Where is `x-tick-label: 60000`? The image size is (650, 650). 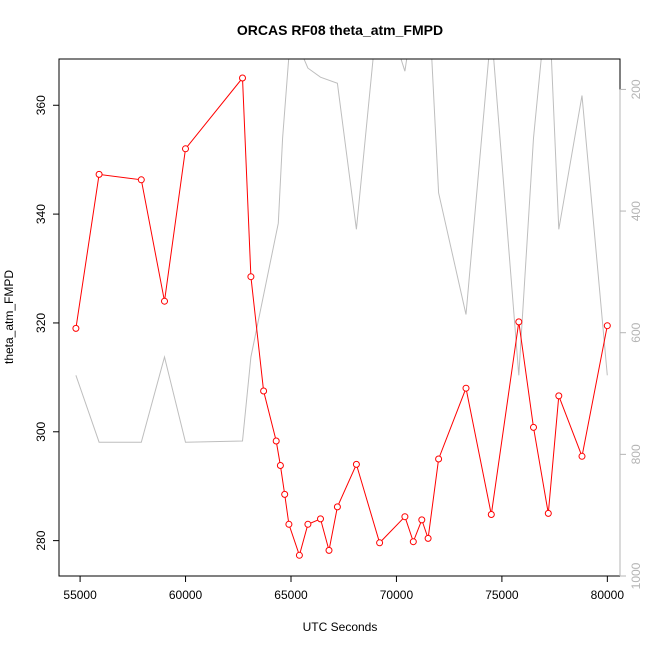
x-tick-label: 60000 is located at coordinates (186, 595).